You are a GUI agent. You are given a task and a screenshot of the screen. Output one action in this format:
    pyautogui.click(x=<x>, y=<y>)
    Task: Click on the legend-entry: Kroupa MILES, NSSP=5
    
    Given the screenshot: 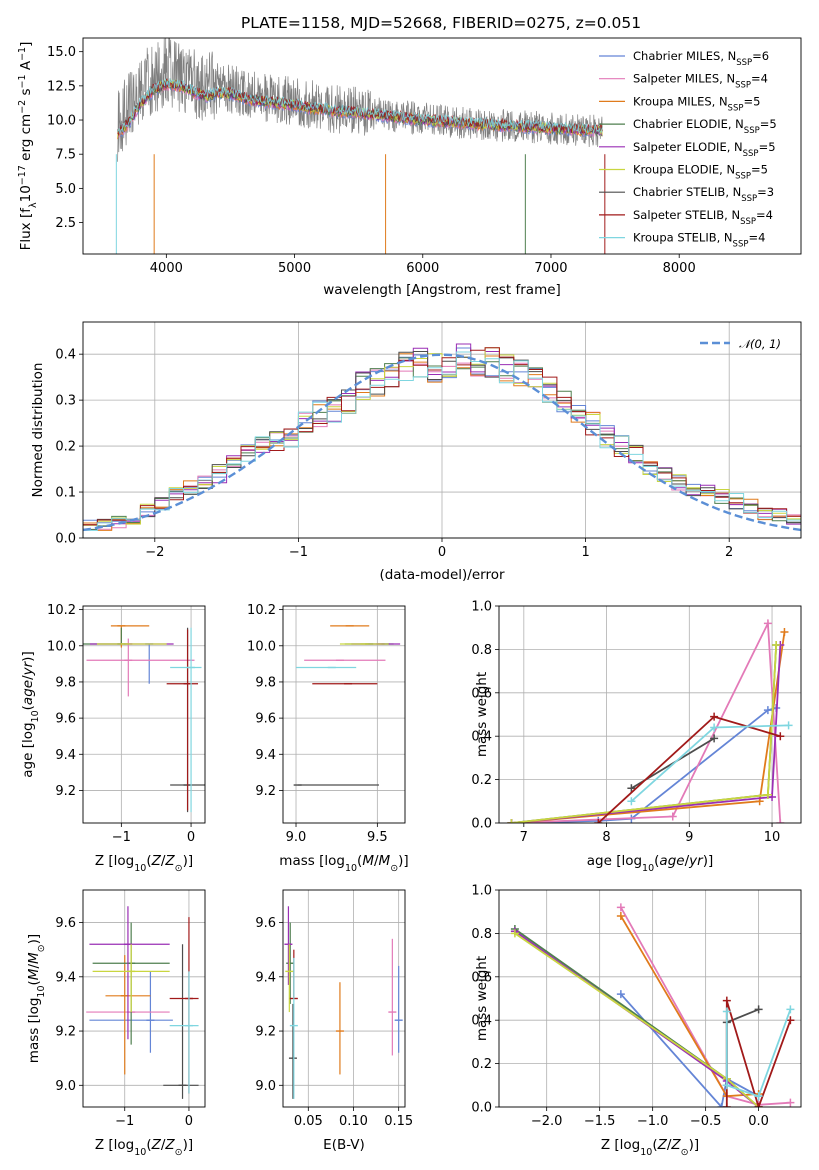 What is the action you would take?
    pyautogui.click(x=696, y=103)
    